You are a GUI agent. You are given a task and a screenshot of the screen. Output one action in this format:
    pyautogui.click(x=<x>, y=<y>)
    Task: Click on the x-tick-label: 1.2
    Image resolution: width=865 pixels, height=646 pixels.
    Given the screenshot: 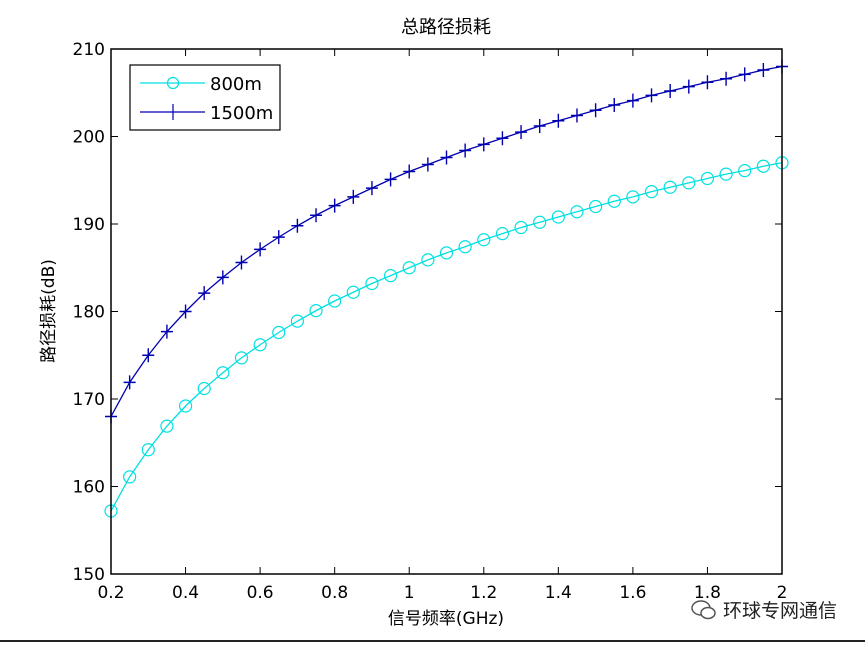 What is the action you would take?
    pyautogui.click(x=483, y=593)
    